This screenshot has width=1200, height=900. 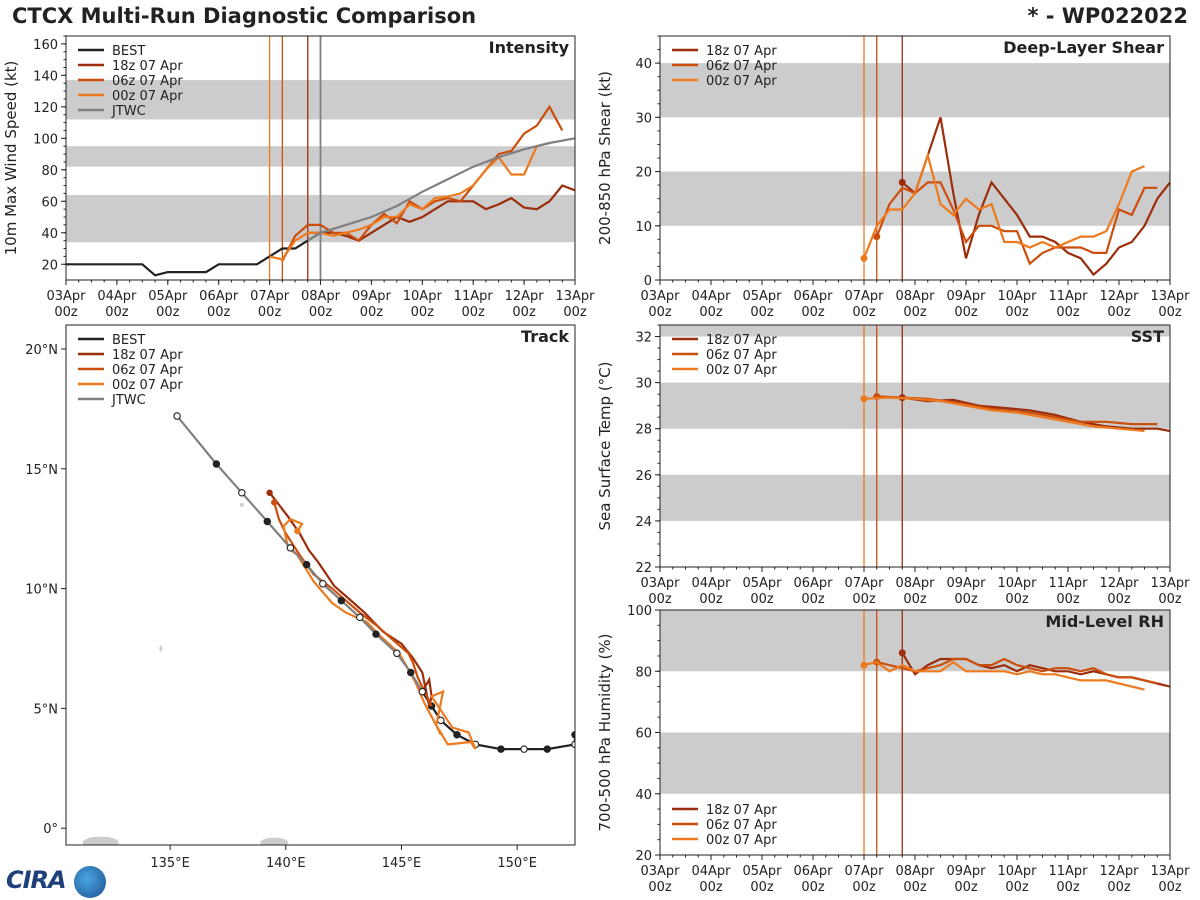 I want to click on y-tick-label: 40, so click(x=643, y=64).